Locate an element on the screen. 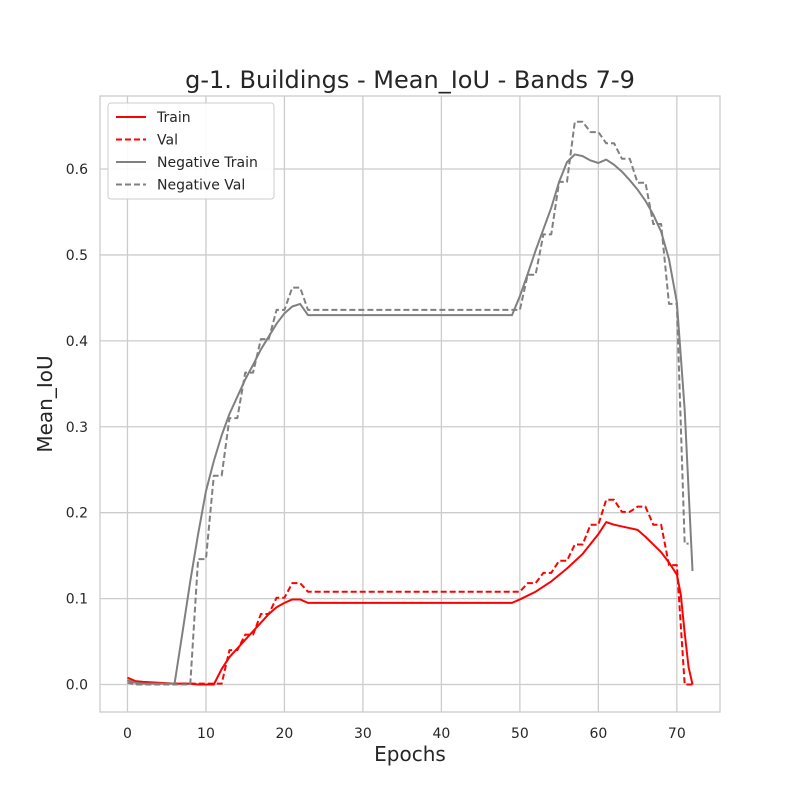  chart-title: g-1. Buildings - Mean_IoU - Bands 7-9 is located at coordinates (410, 80).